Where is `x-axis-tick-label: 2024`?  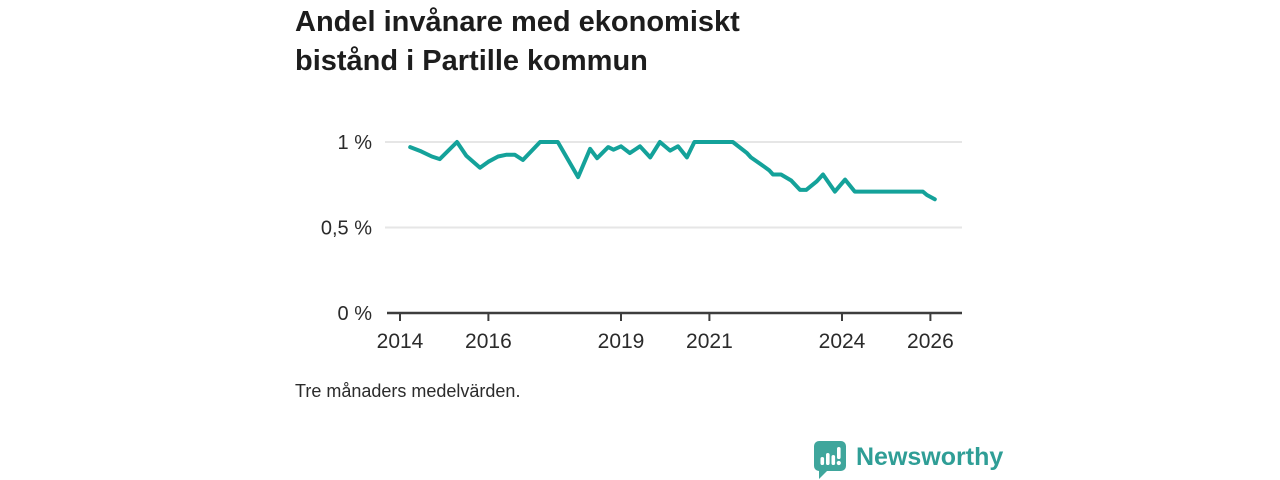
x-axis-tick-label: 2024 is located at coordinates (842, 341).